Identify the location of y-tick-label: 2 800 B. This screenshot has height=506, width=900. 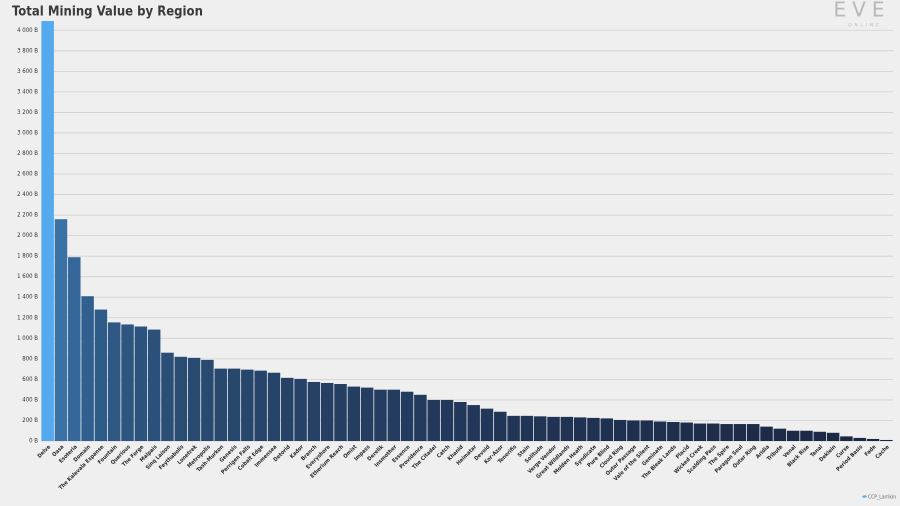
(27, 153).